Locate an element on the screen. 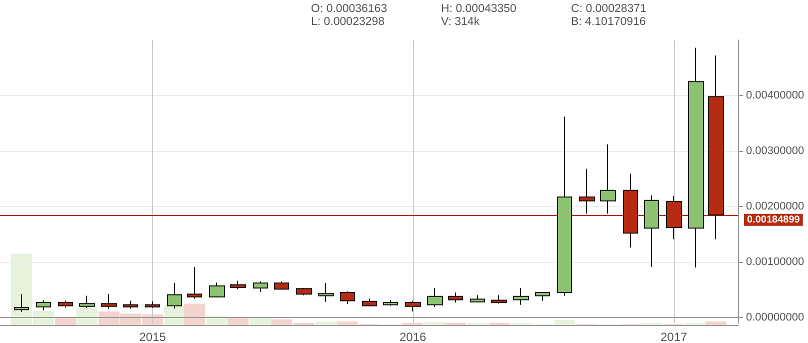 The image size is (808, 343). text: L: 0.00023298 is located at coordinates (348, 22).